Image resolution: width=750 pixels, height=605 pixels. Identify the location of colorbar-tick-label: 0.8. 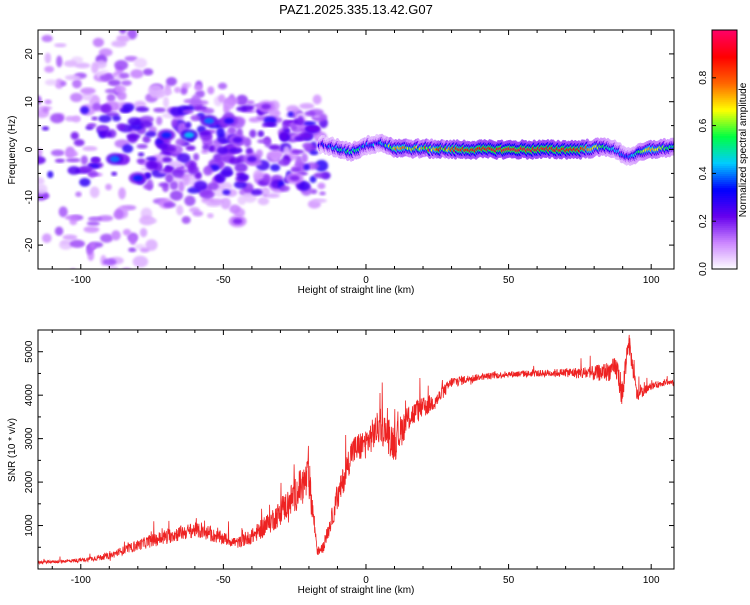
(703, 77).